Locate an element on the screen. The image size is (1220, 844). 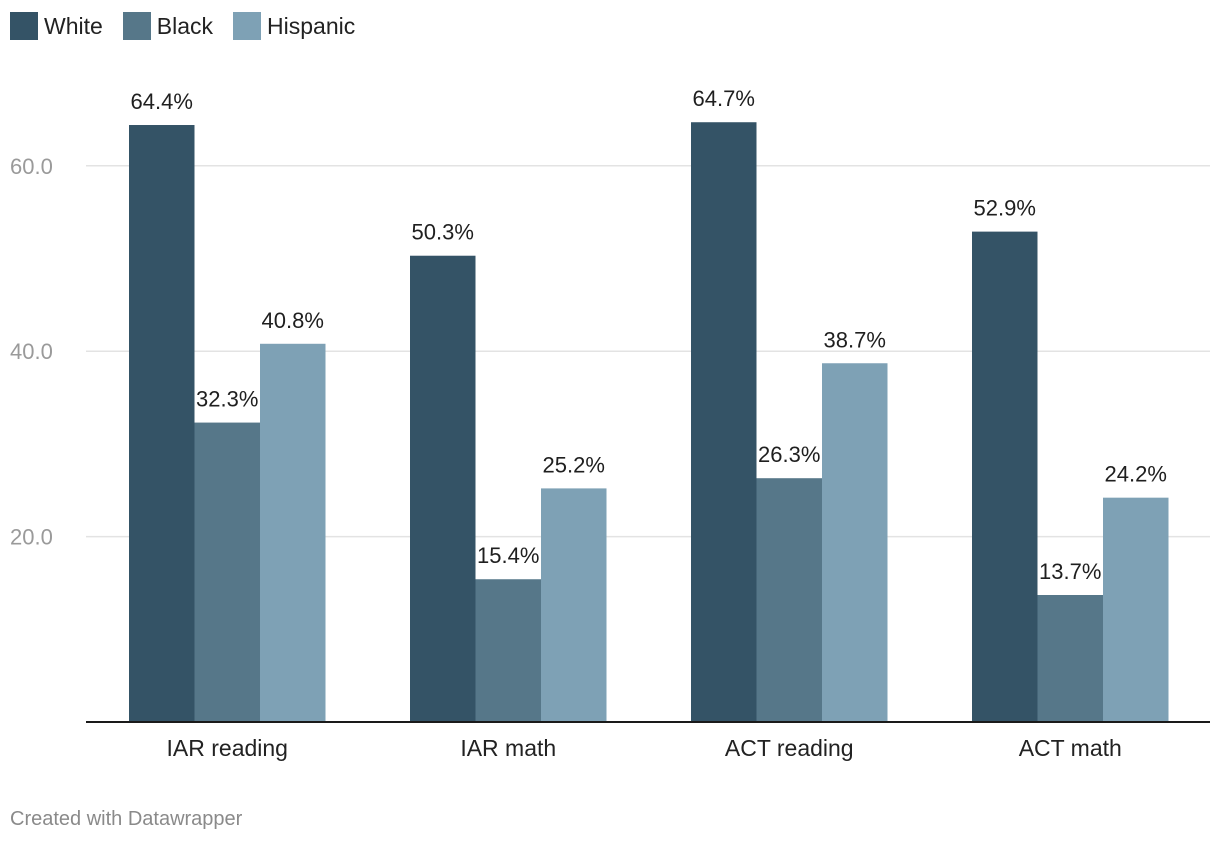
legend-item-white: White is located at coordinates (56, 26).